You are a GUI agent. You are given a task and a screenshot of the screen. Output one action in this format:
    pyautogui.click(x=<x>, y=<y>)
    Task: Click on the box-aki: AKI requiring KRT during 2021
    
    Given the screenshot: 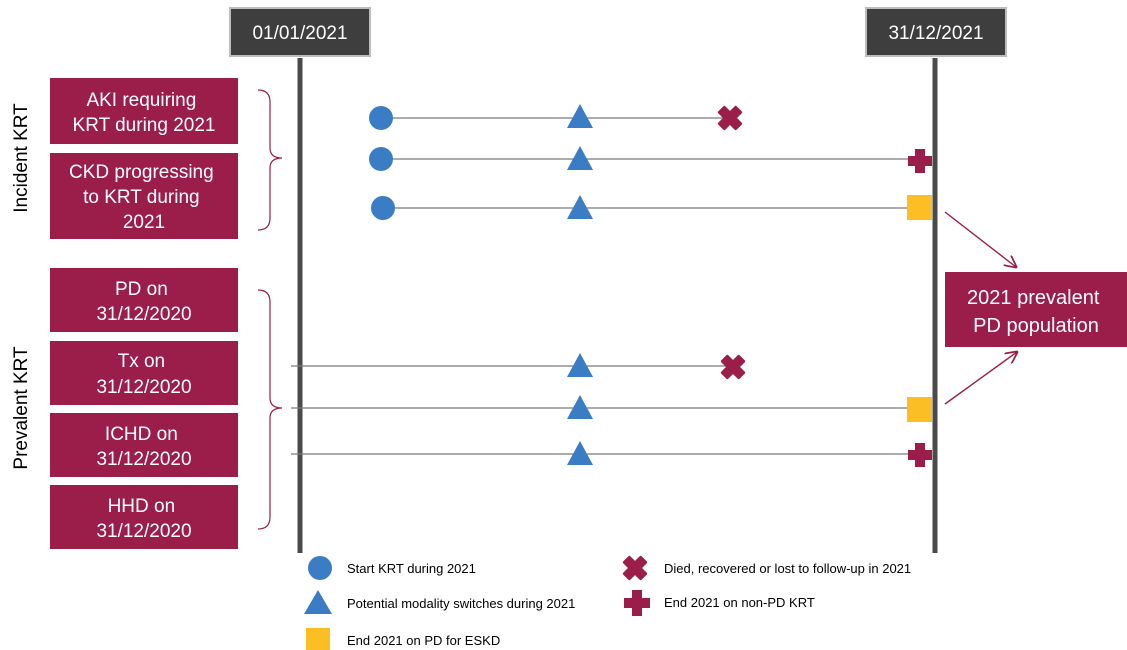 What is the action you would take?
    pyautogui.click(x=144, y=111)
    